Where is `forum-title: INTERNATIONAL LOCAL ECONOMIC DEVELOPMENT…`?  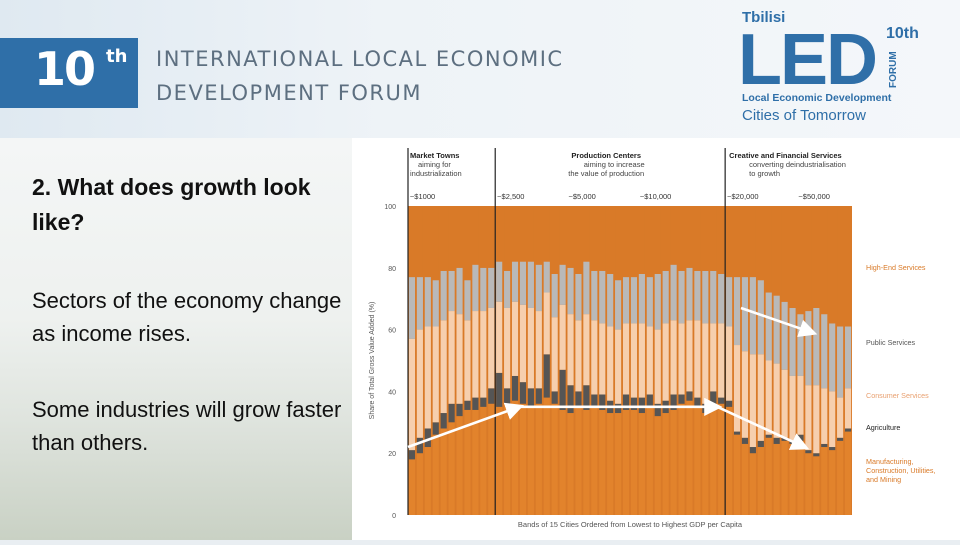 forum-title: INTERNATIONAL LOCAL ECONOMIC DEVELOPMENT… is located at coordinates (360, 76).